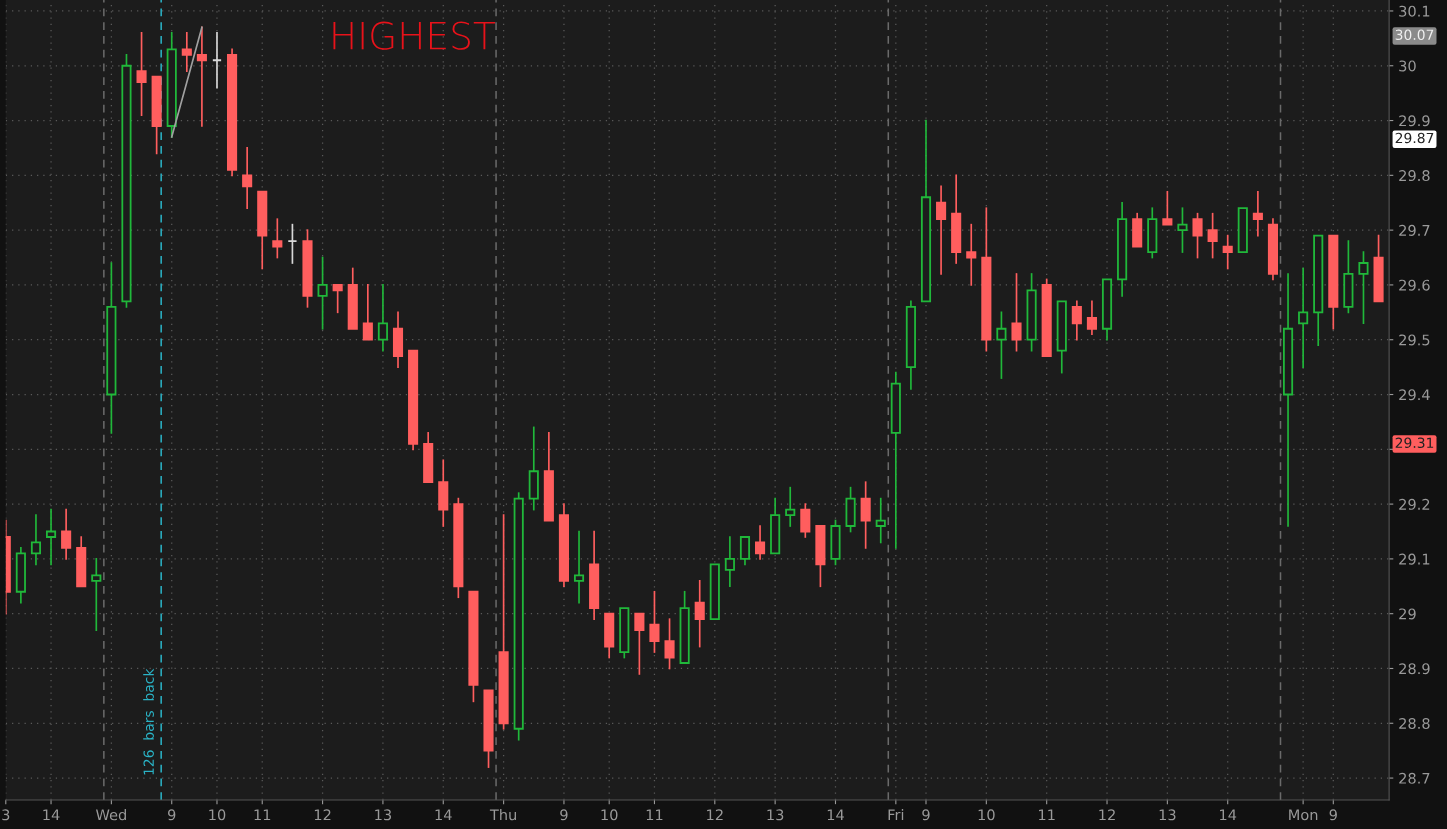  What do you see at coordinates (6, 815) in the screenshot?
I see `x-tick-label: 3` at bounding box center [6, 815].